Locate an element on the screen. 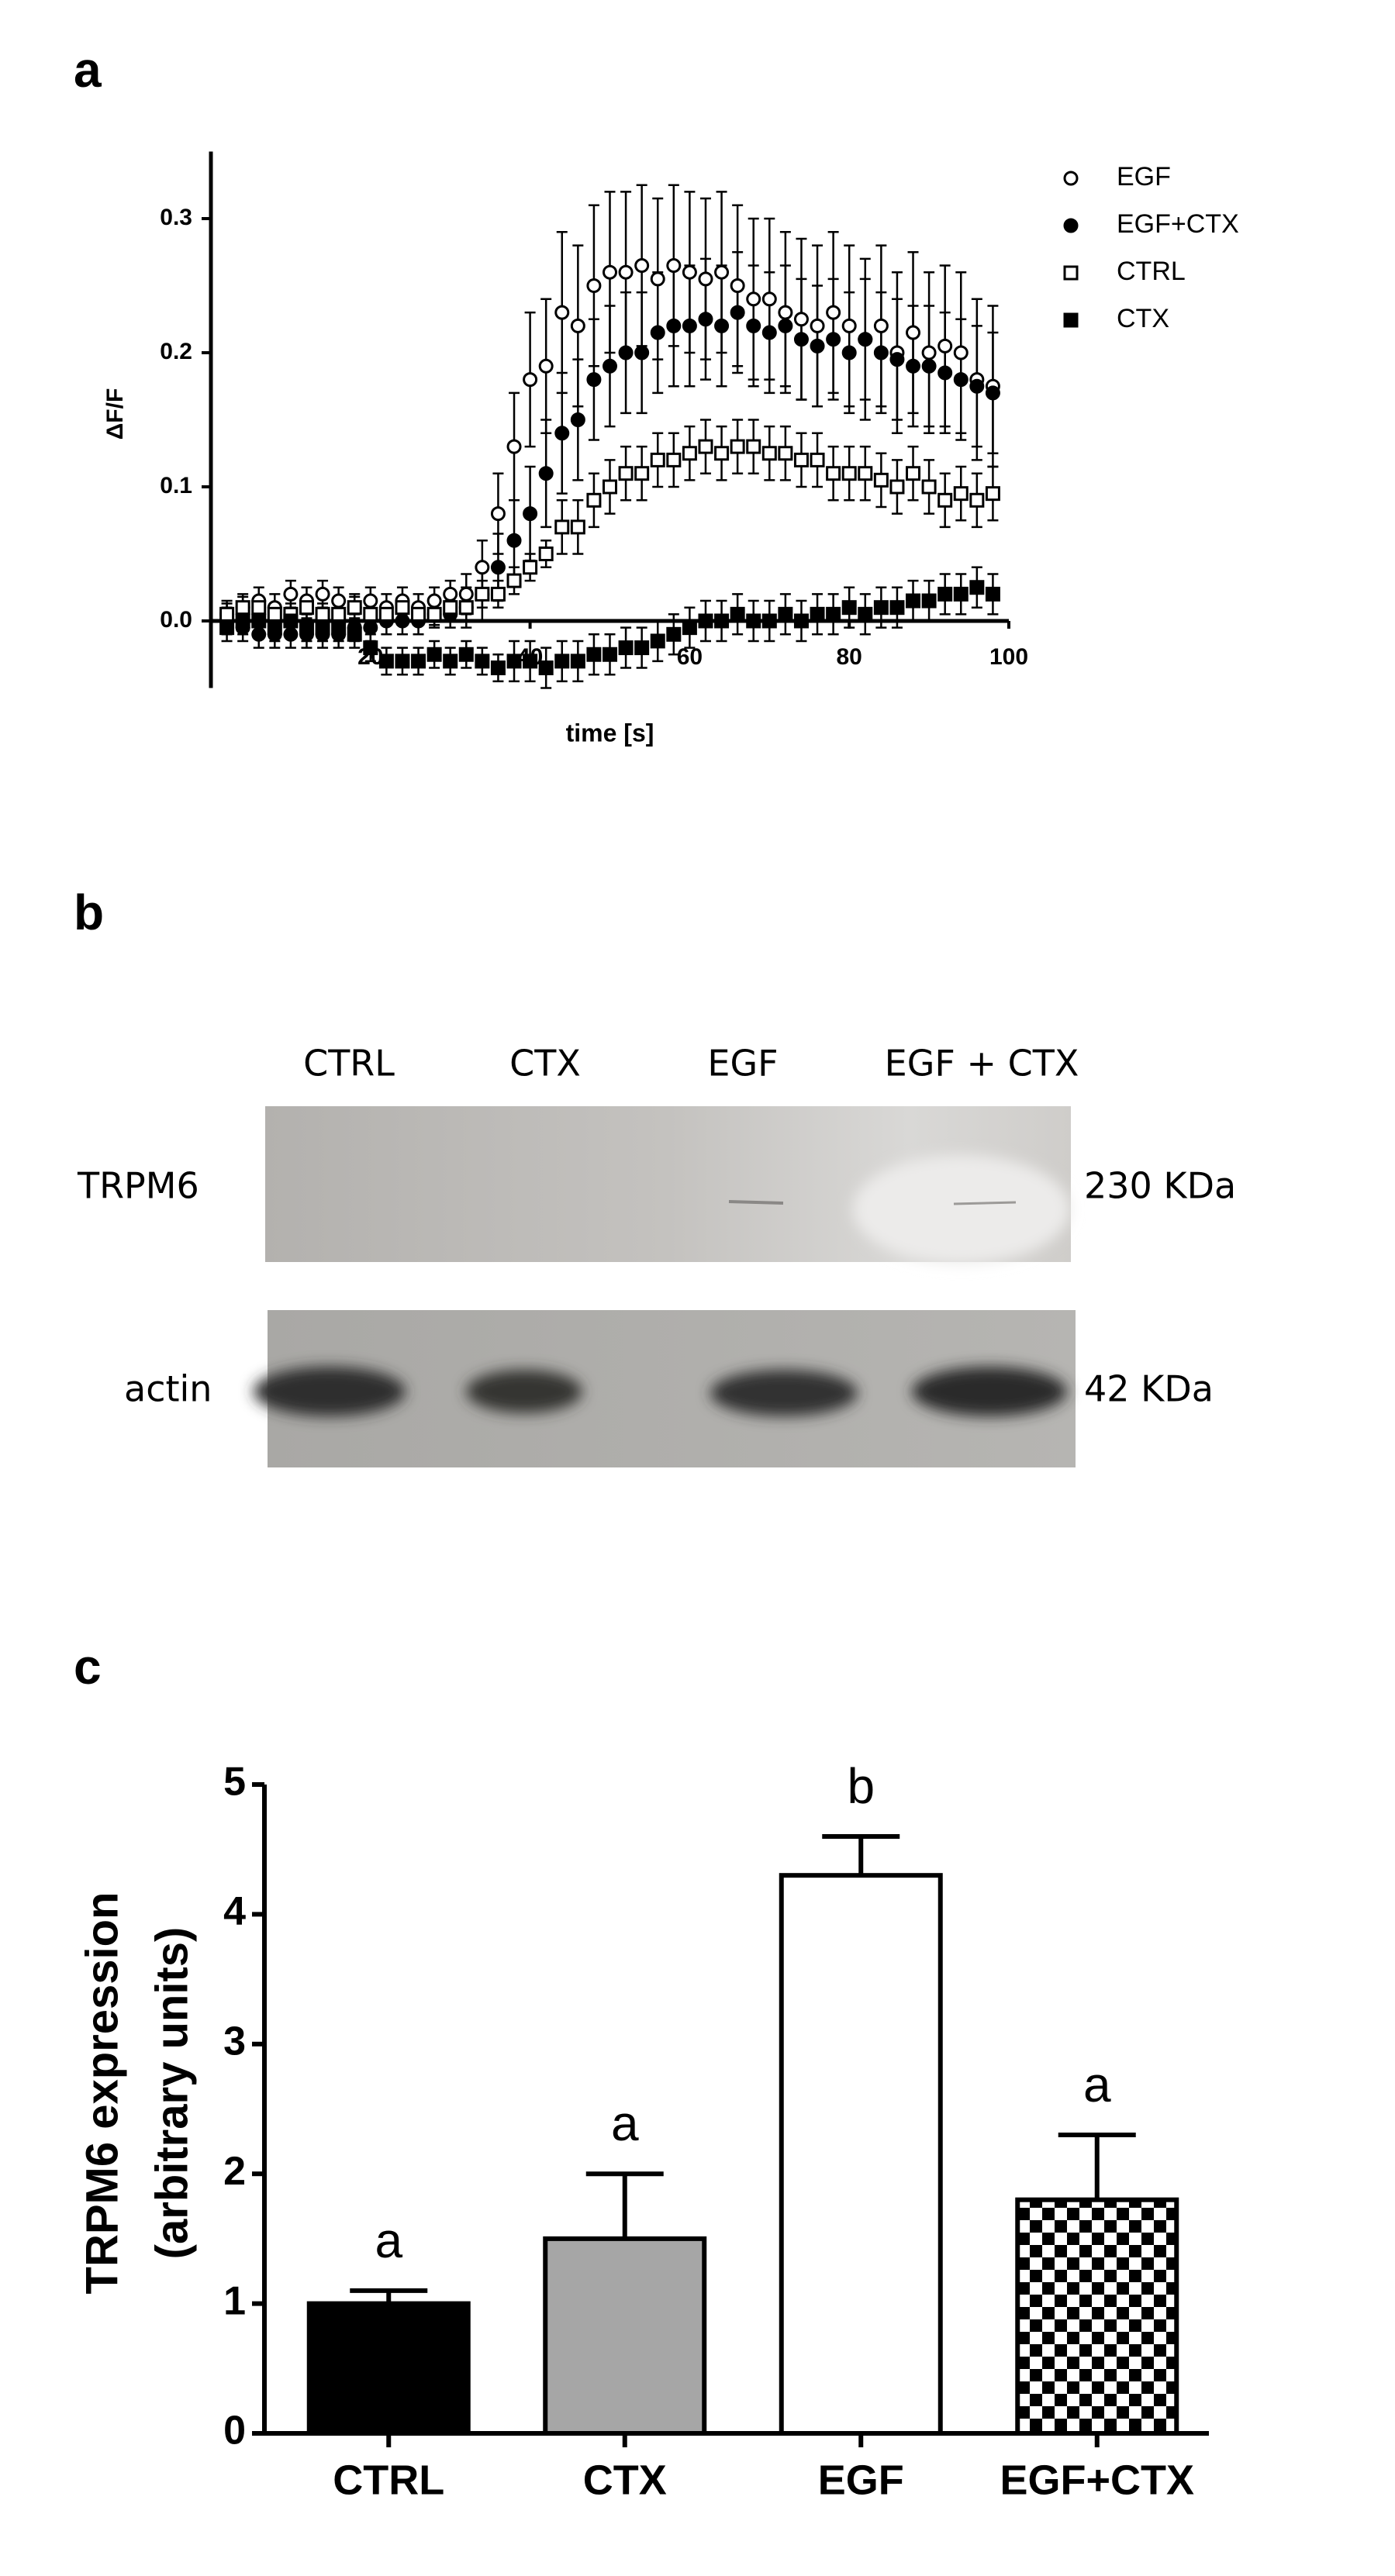 This screenshot has width=1395, height=2576. panel-label: a is located at coordinates (88, 70).